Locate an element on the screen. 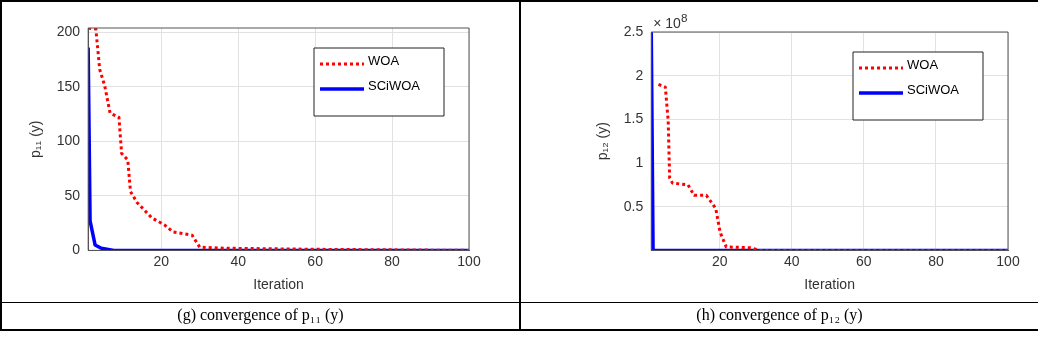 The width and height of the screenshot is (1038, 357). y-tick-label: 2 is located at coordinates (639, 74).